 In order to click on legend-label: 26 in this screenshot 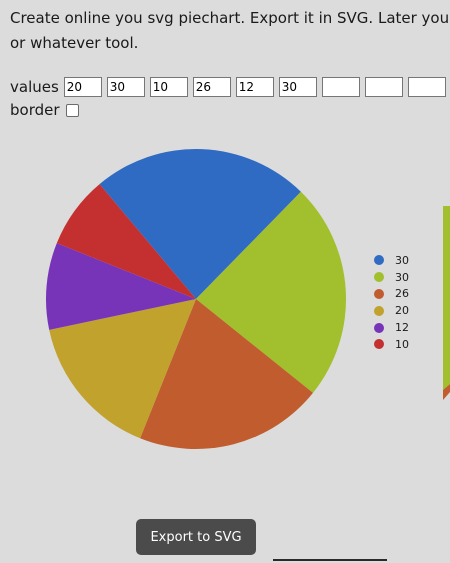, I will do `click(402, 294)`.